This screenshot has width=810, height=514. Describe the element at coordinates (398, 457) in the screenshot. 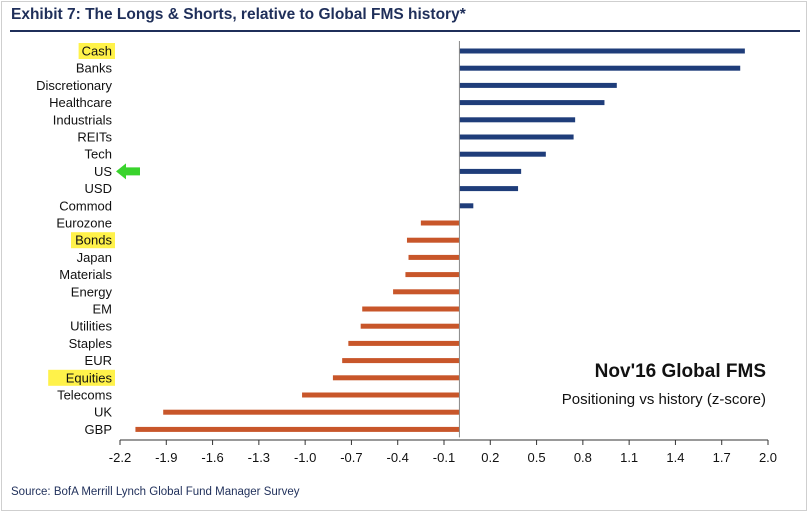

I see `x-tick-label: -0.4` at that location.